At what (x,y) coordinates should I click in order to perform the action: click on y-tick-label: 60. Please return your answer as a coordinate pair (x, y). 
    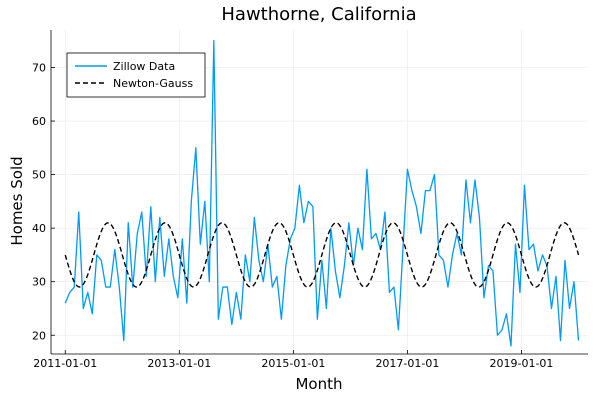
    Looking at the image, I should click on (39, 121).